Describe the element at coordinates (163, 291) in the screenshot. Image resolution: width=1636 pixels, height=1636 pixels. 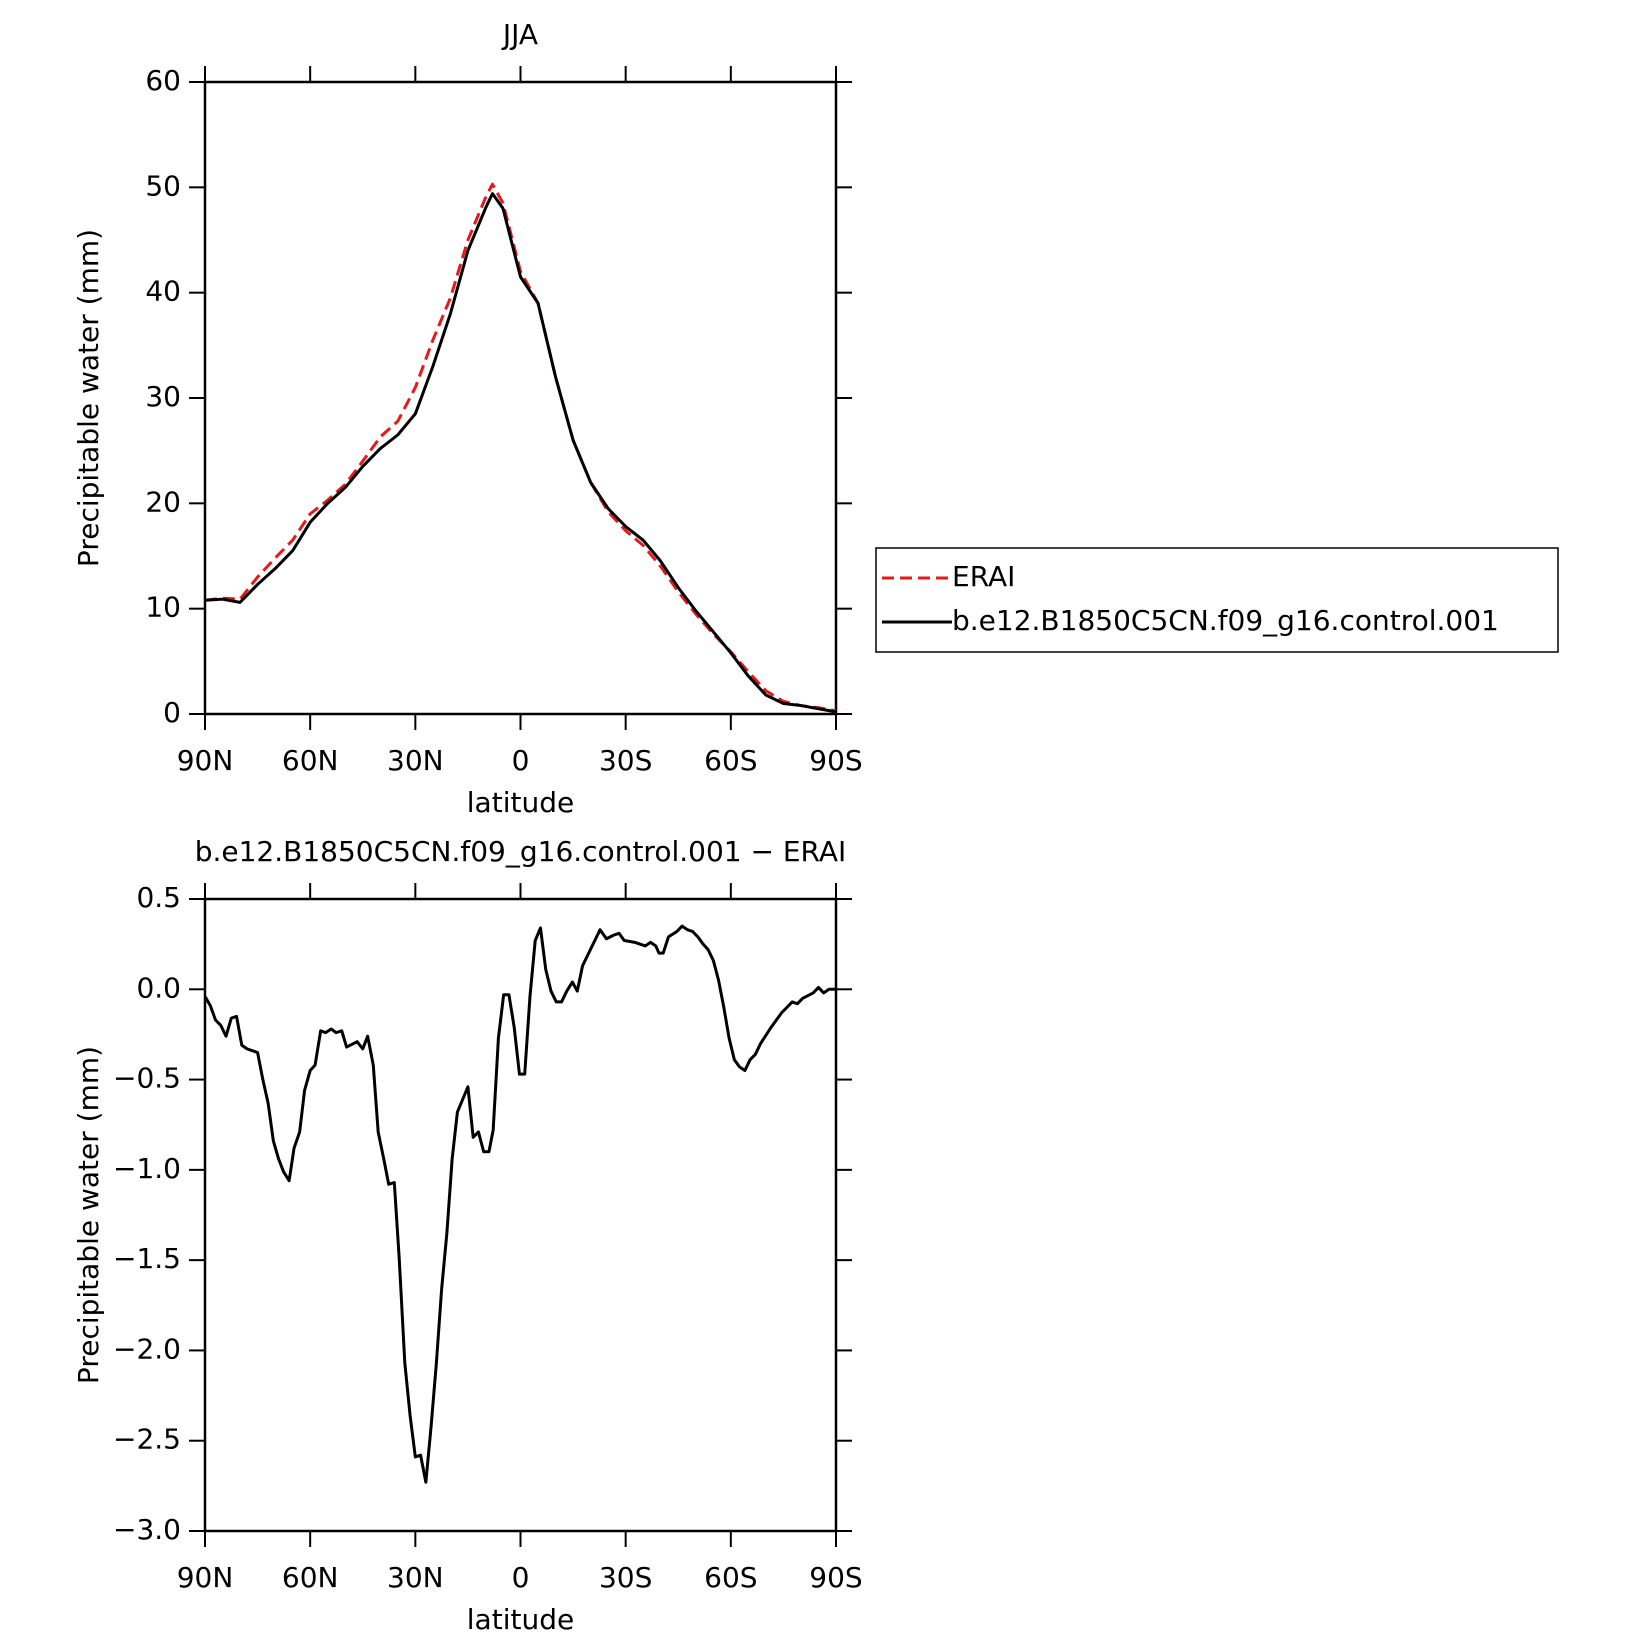
I see `y-tick-label: 40` at that location.